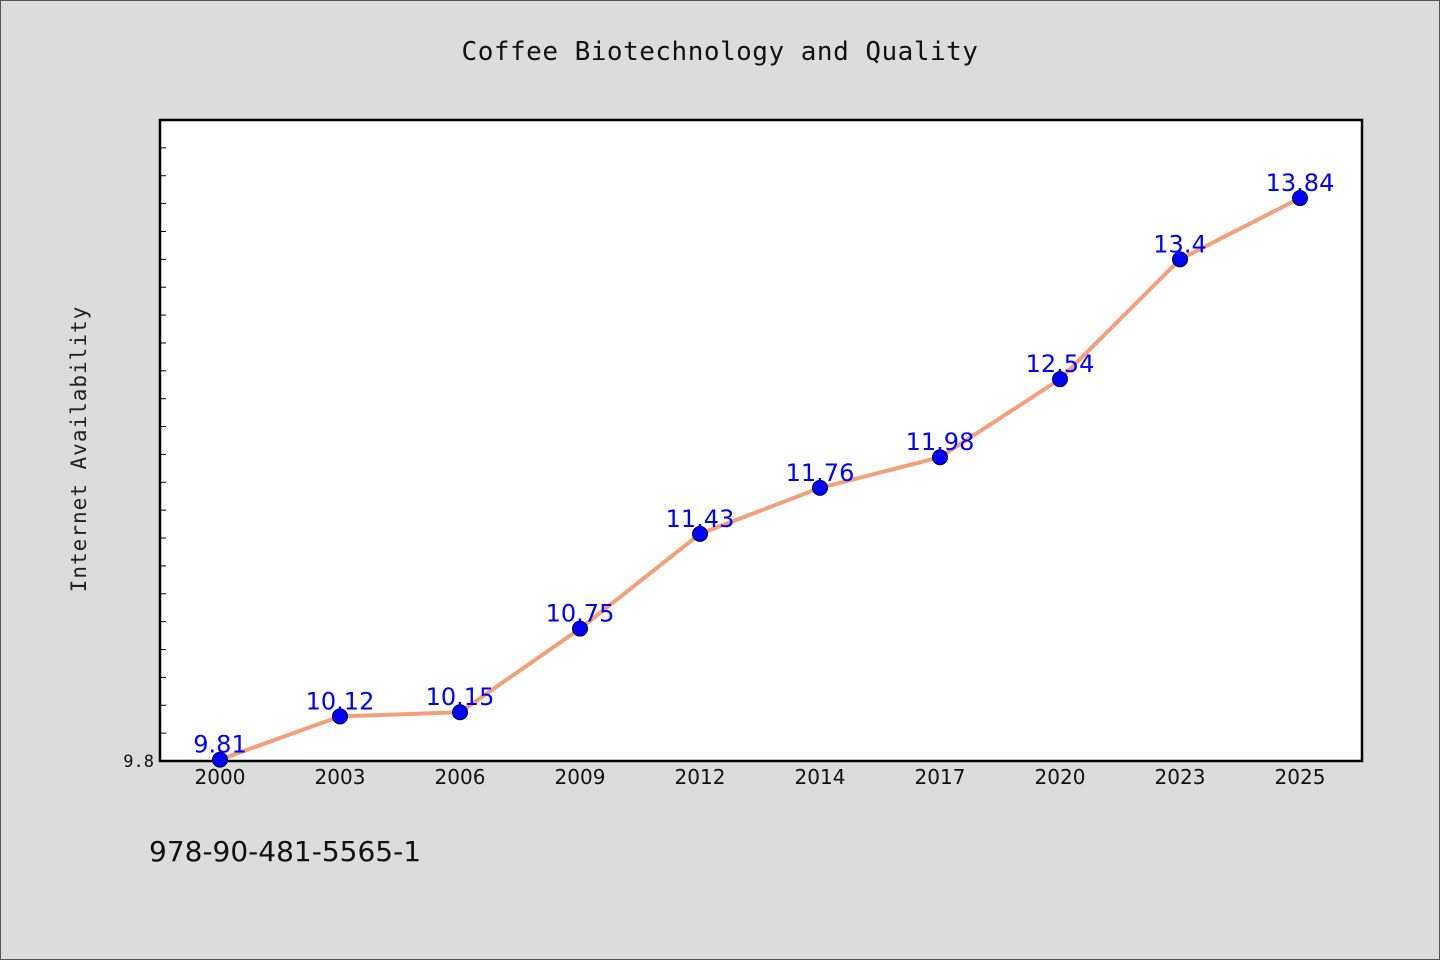  What do you see at coordinates (220, 777) in the screenshot?
I see `x-tick-label: 2000` at bounding box center [220, 777].